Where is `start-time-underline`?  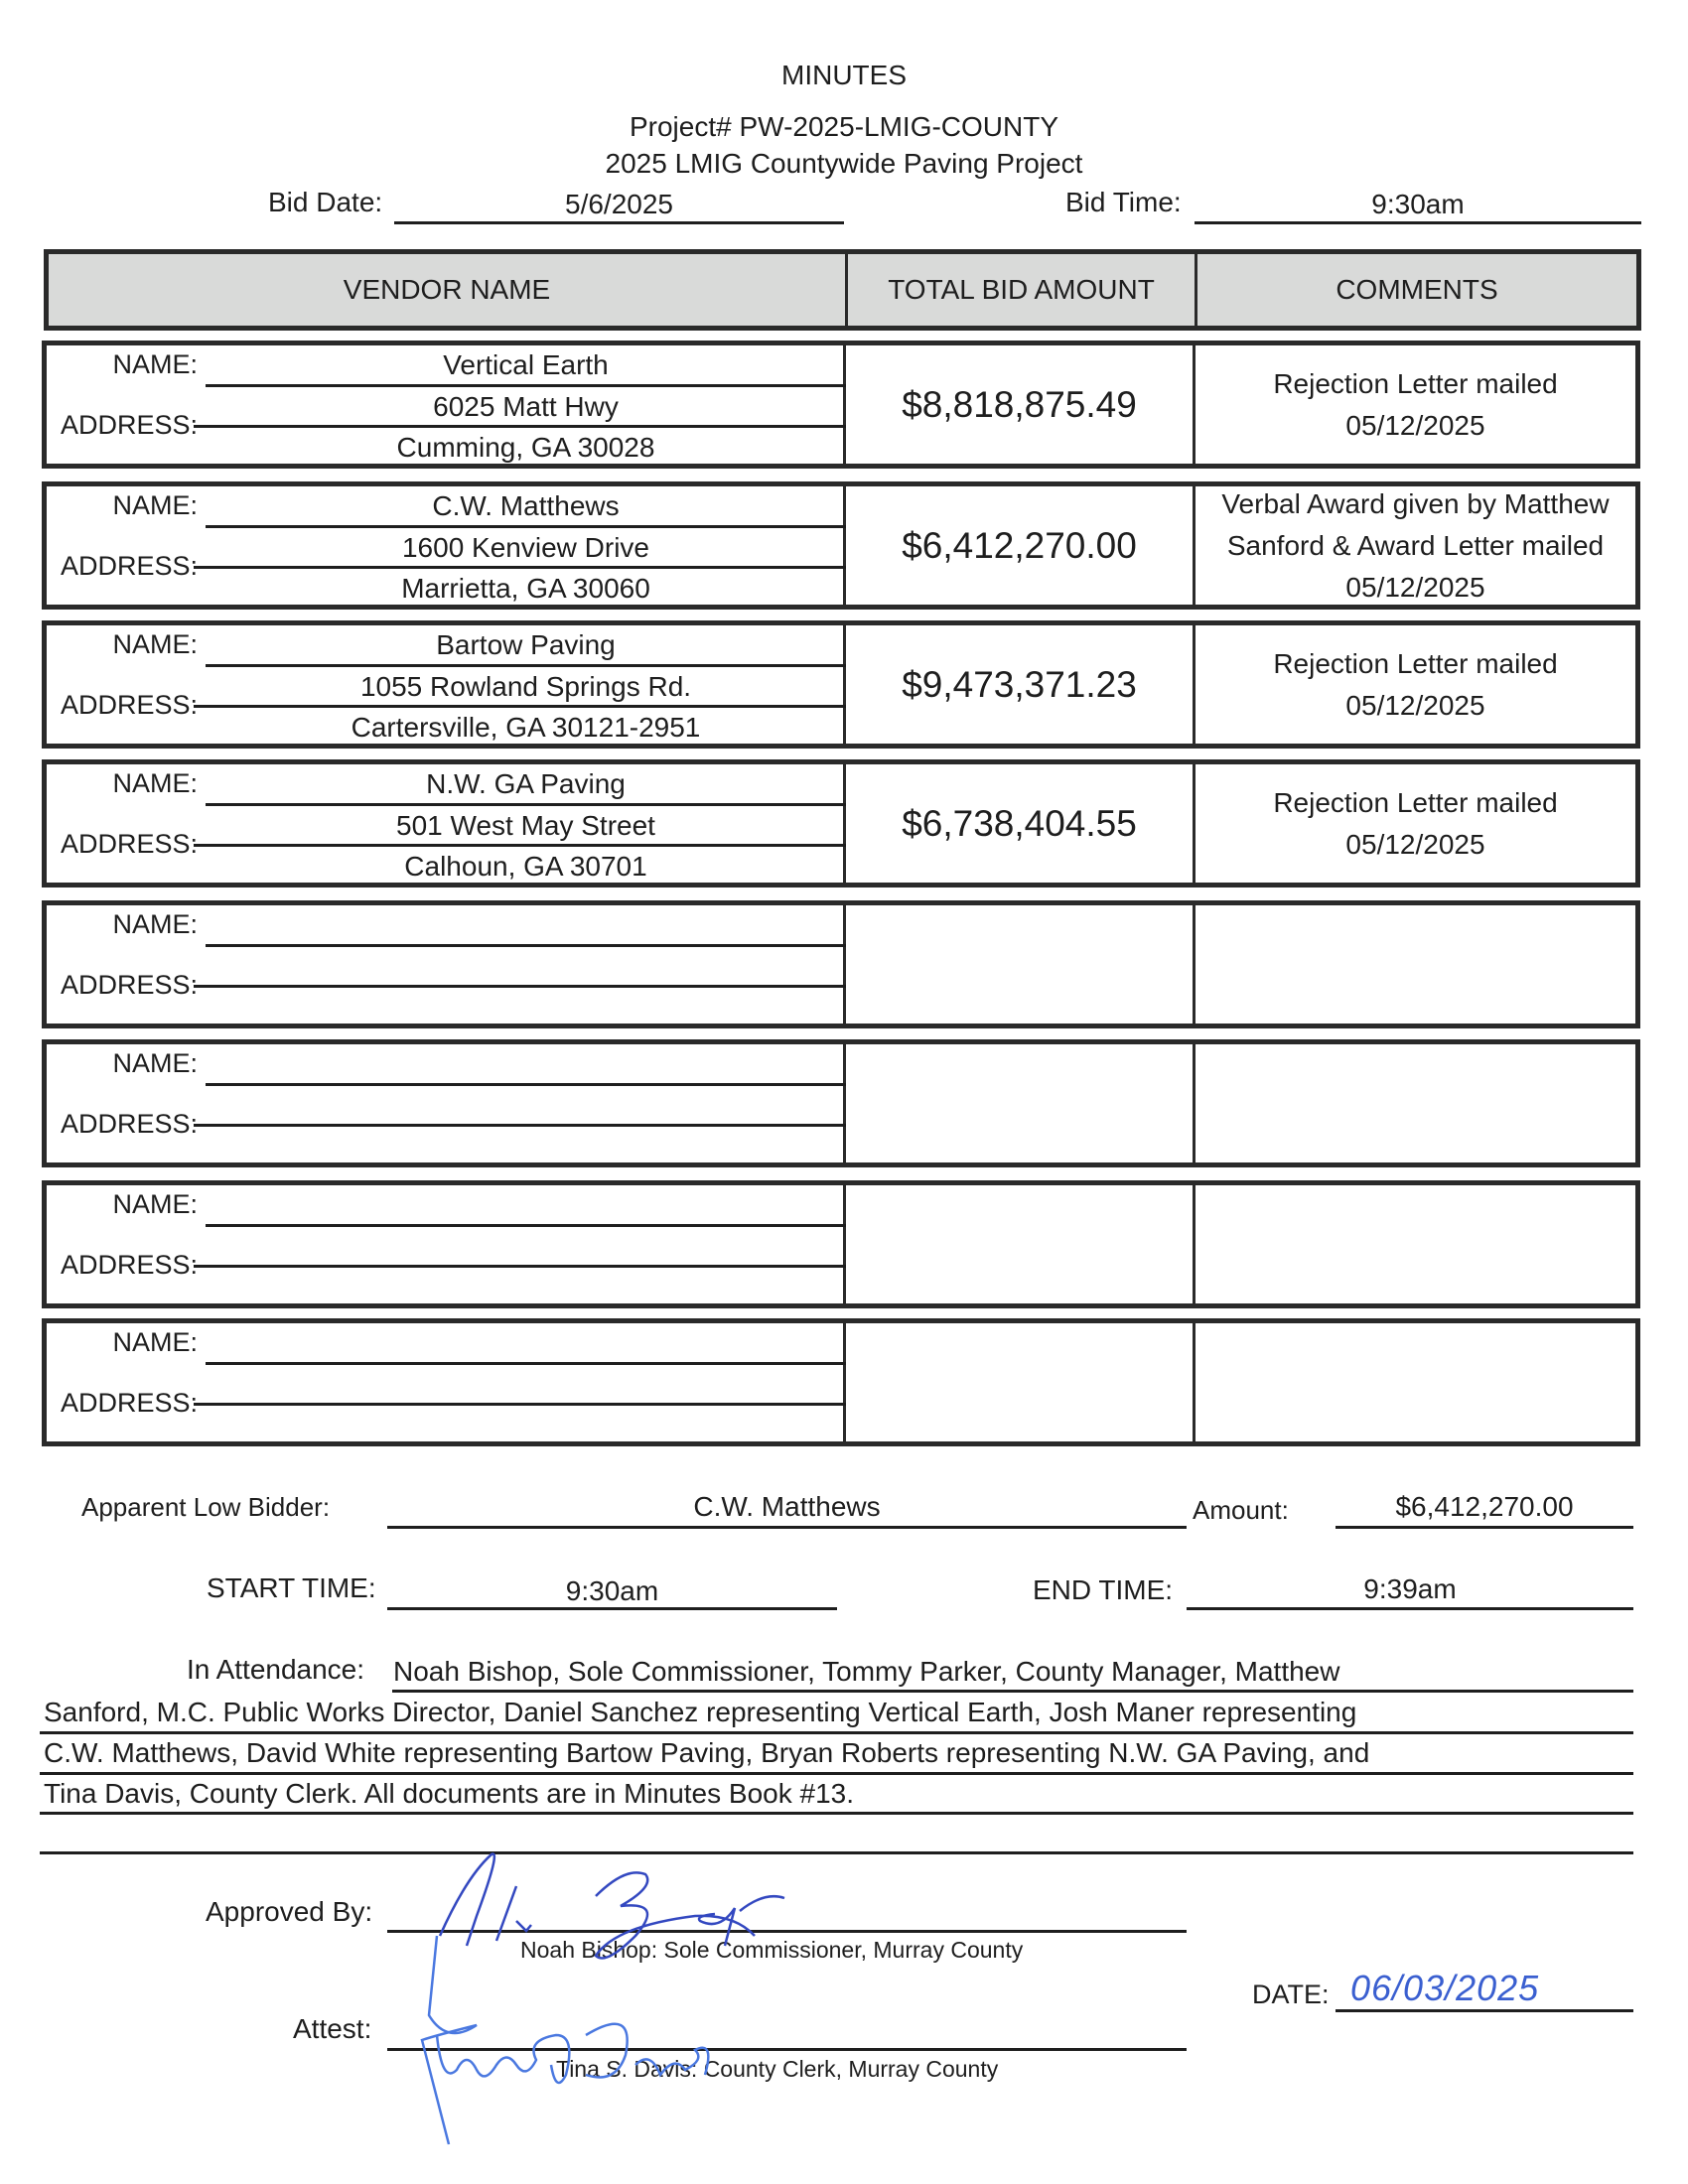
start-time-underline is located at coordinates (612, 1608).